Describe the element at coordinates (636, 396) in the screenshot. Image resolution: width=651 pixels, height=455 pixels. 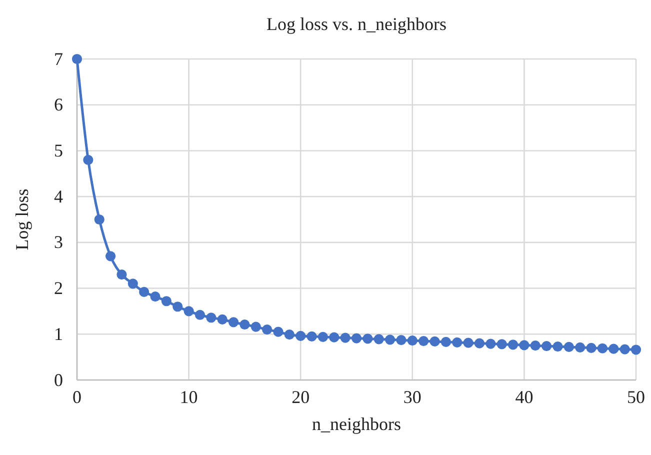
I see `x-tick-label: 50` at that location.